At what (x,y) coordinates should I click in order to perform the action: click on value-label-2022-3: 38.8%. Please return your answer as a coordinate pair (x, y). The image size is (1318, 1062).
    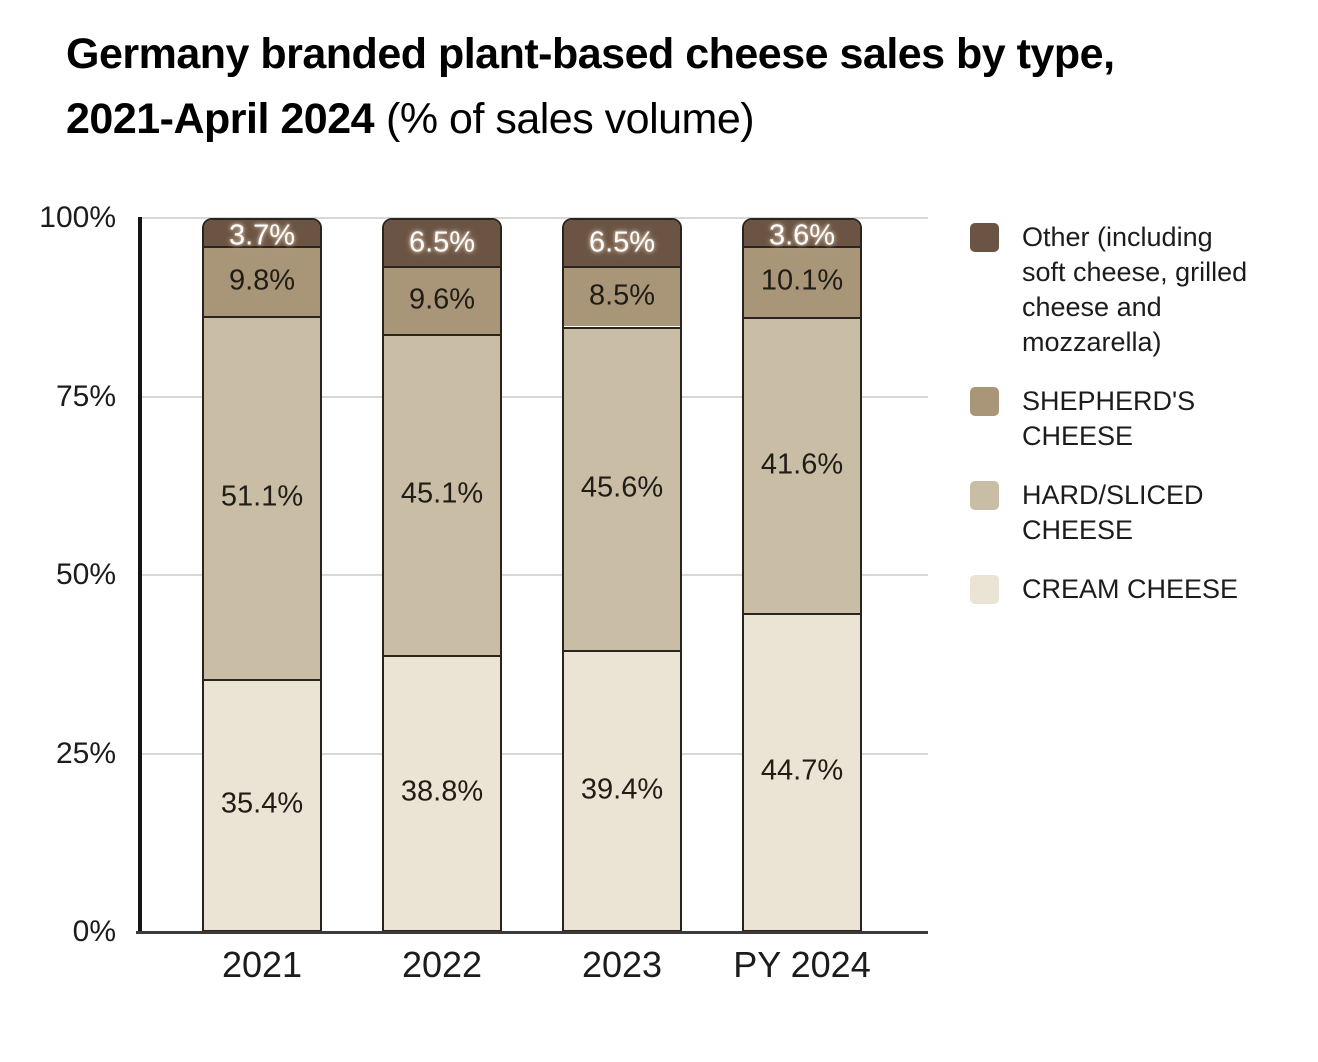
    Looking at the image, I should click on (442, 791).